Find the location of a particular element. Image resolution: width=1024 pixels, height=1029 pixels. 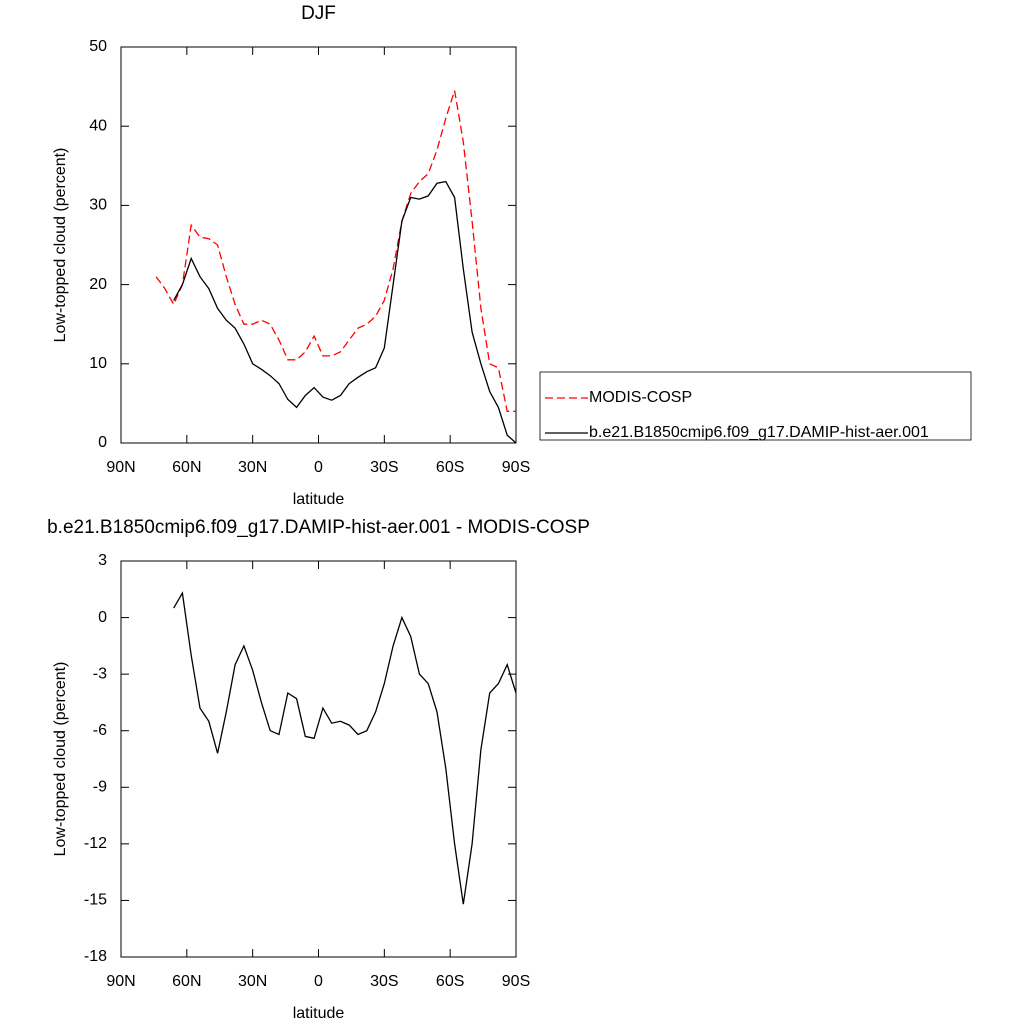

y-tick-label: -9 is located at coordinates (100, 787).